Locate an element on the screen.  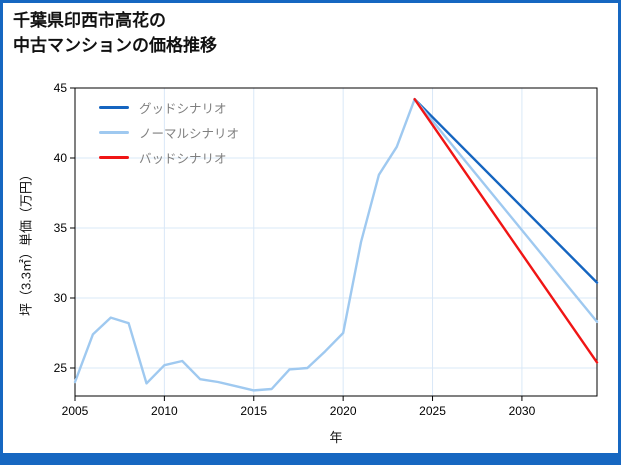
svg-text: 2010 is located at coordinates (164, 411).